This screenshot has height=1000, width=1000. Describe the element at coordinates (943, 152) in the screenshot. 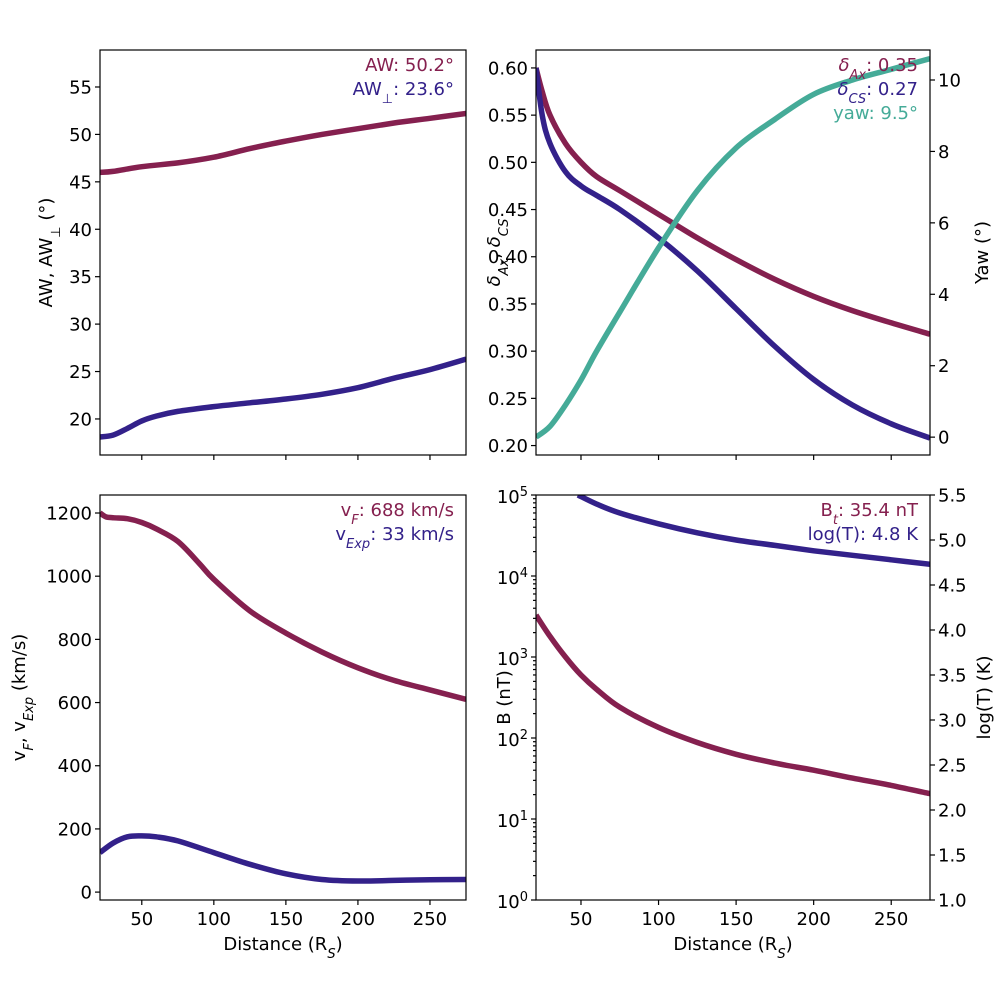

I see `y-right-tick-label: 8` at that location.